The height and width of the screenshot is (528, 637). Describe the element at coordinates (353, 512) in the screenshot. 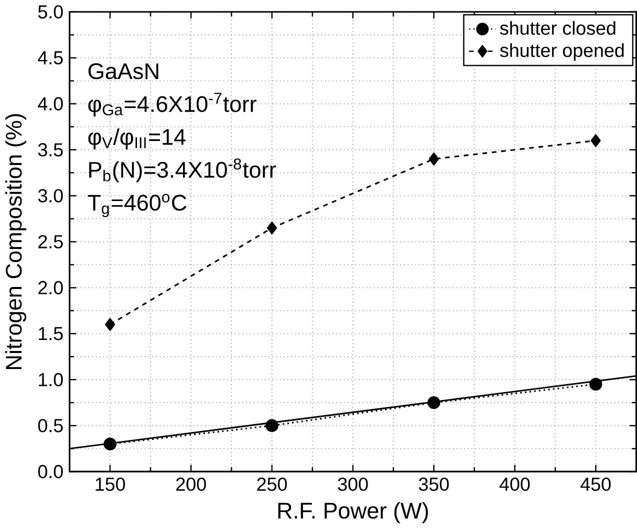

I see `x-axis-title: R.F. Power (W)` at that location.